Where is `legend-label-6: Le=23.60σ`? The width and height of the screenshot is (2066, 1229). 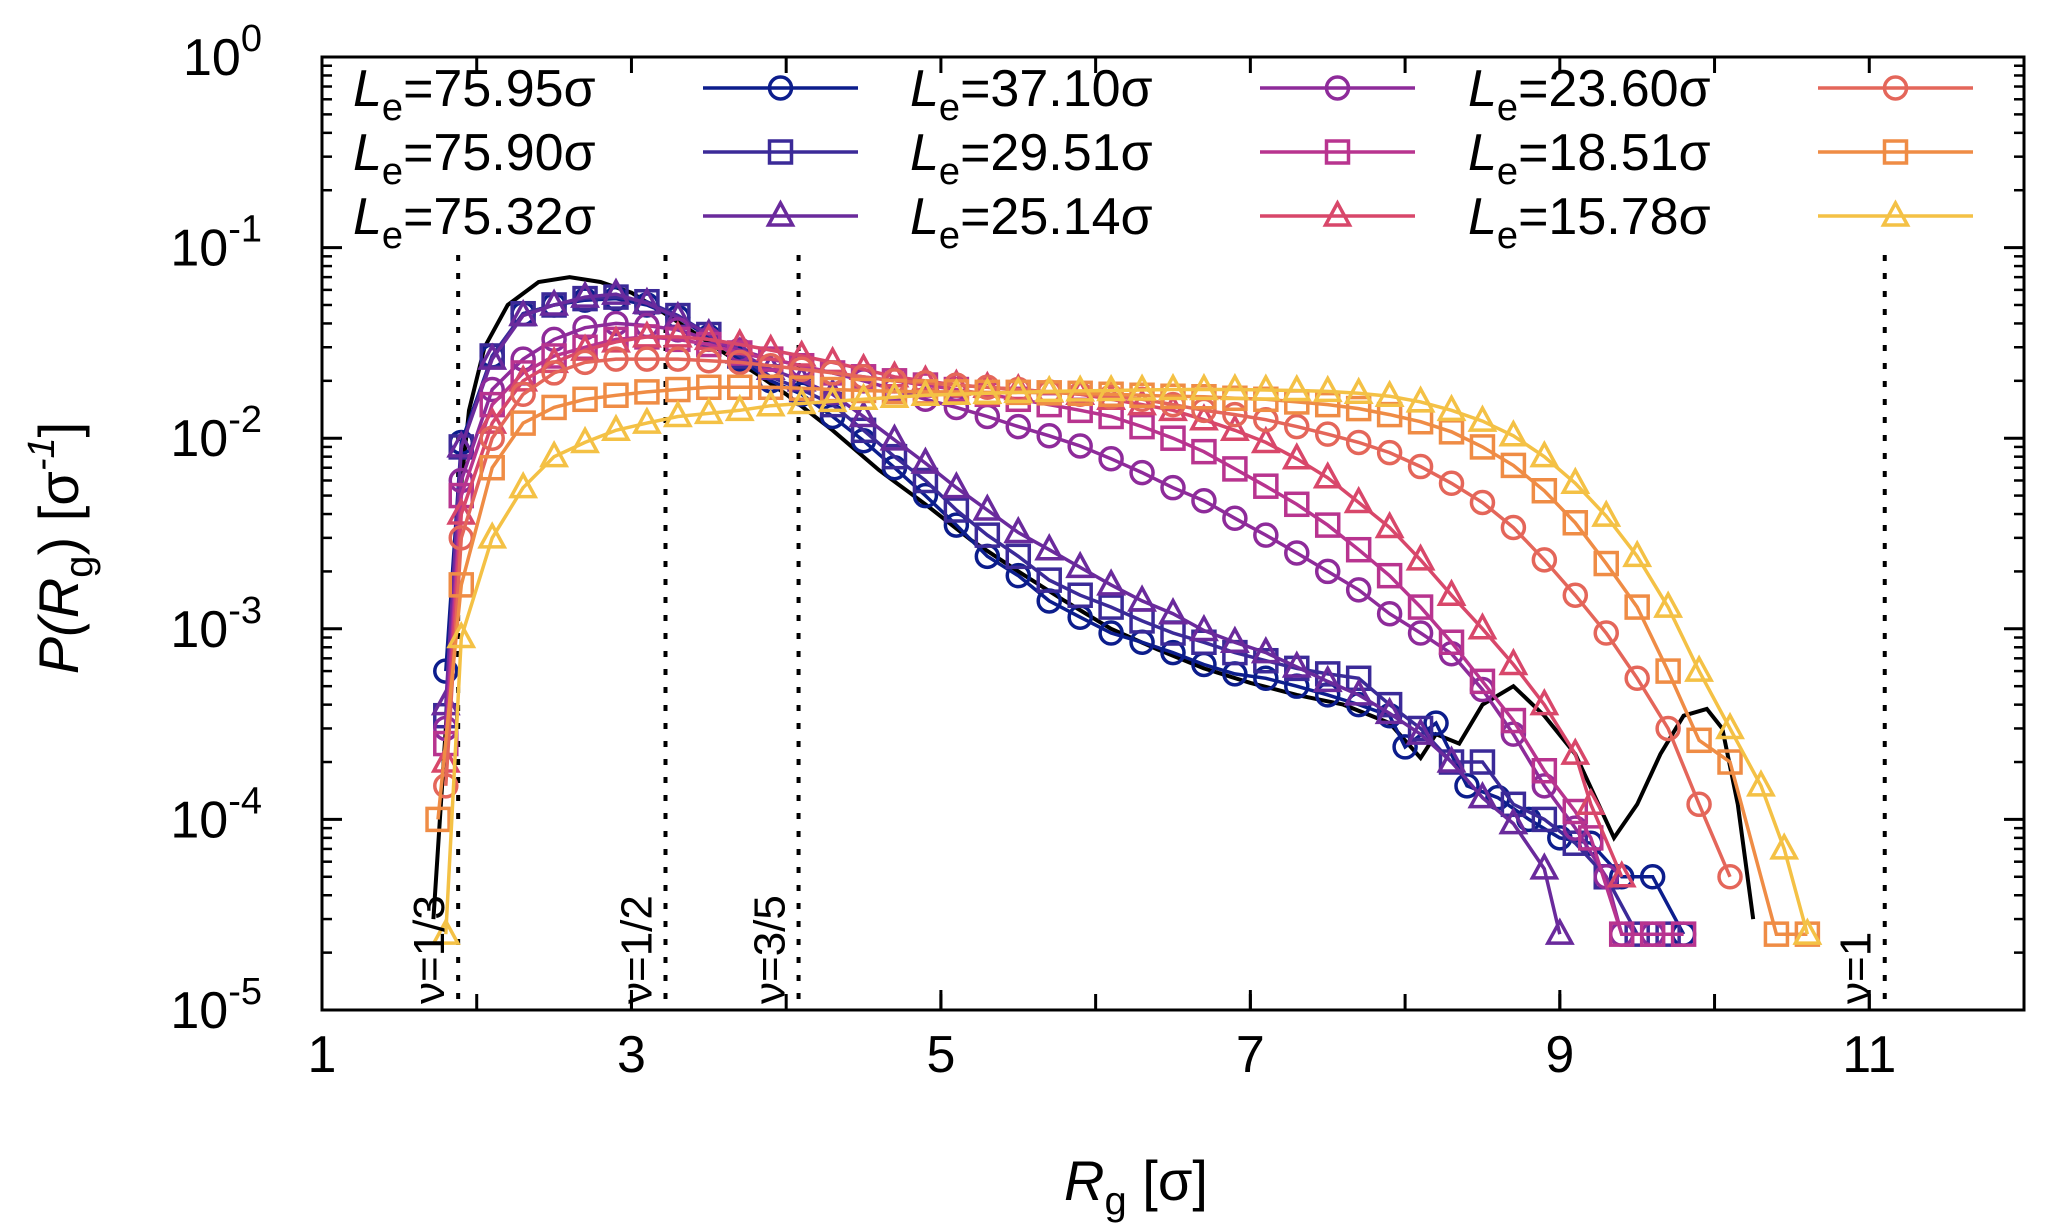 legend-label-6: Le=23.60σ is located at coordinates (1589, 94).